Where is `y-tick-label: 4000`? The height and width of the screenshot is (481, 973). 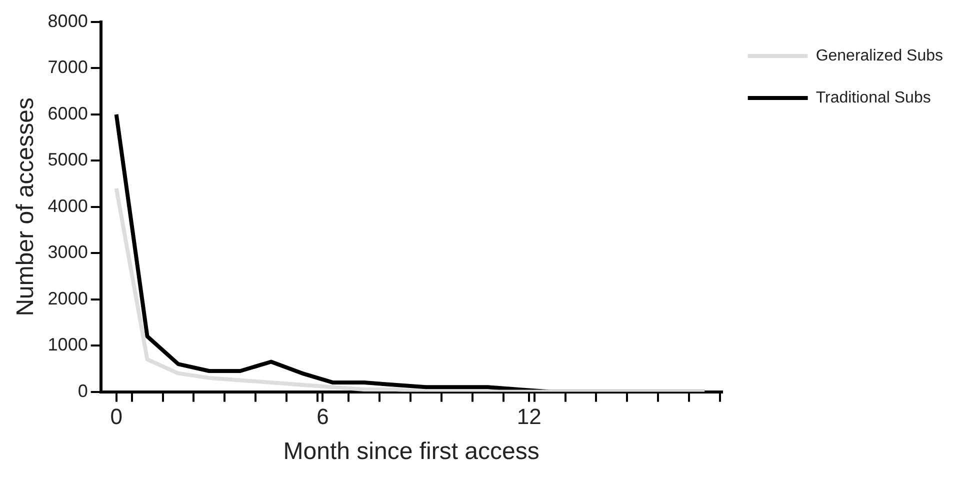
y-tick-label: 4000 is located at coordinates (68, 206).